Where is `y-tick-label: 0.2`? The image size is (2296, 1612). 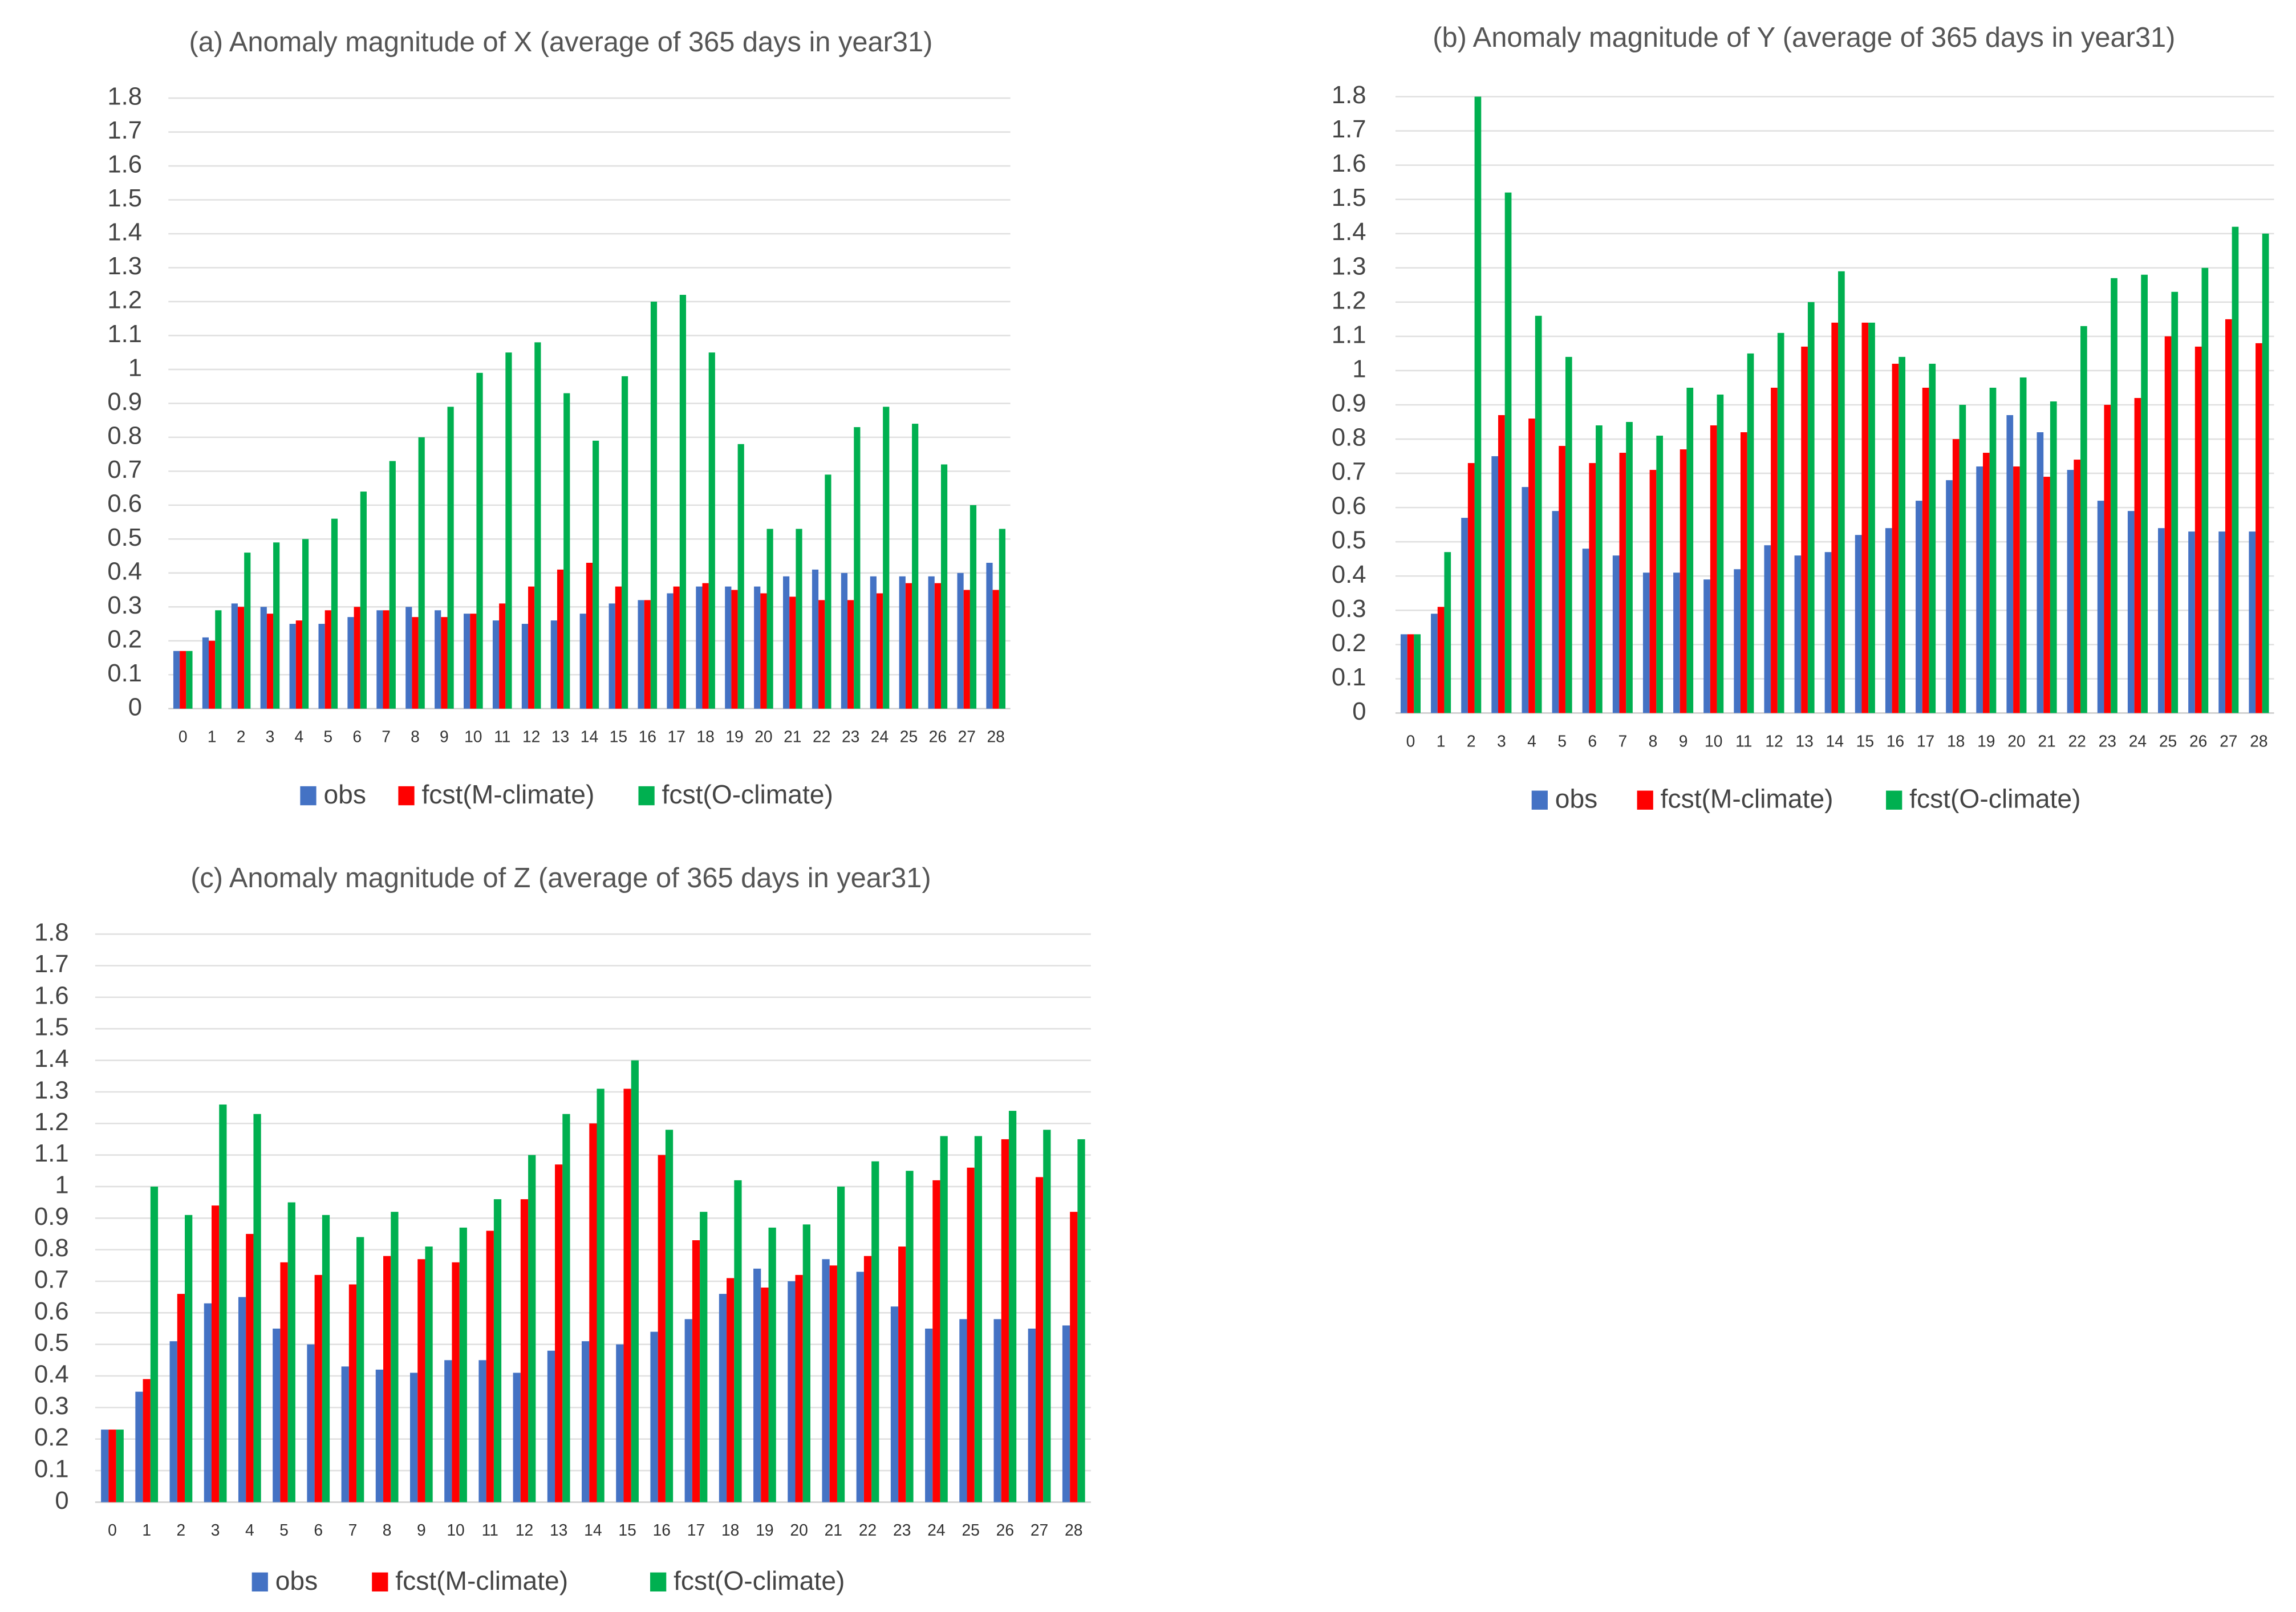
y-tick-label: 0.2 is located at coordinates (52, 1437).